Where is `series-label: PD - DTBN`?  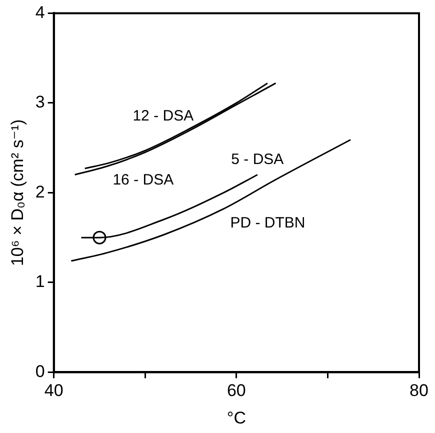
series-label: PD - DTBN is located at coordinates (268, 223).